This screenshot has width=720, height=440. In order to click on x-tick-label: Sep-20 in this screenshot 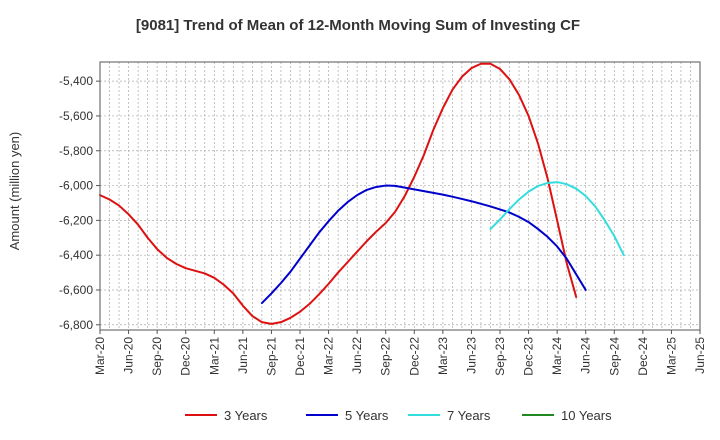, I will do `click(157, 356)`.